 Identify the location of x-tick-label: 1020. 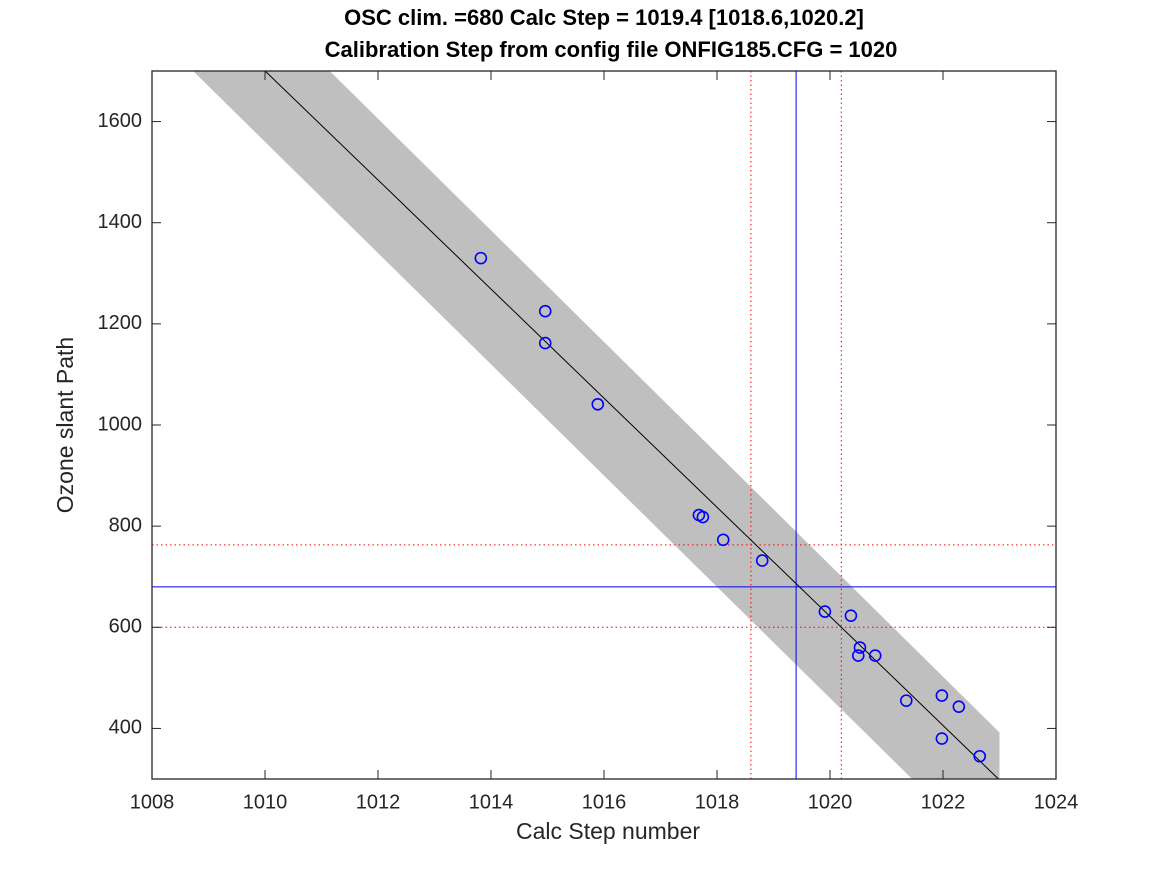
(830, 802).